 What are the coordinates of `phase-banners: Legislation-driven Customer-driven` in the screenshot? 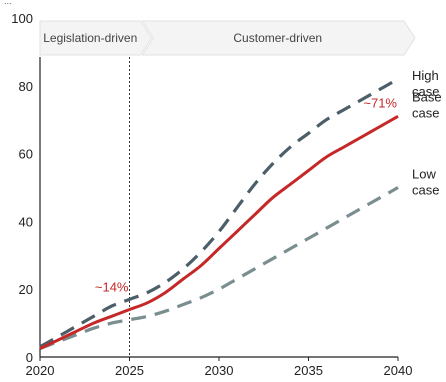 It's located at (227, 38).